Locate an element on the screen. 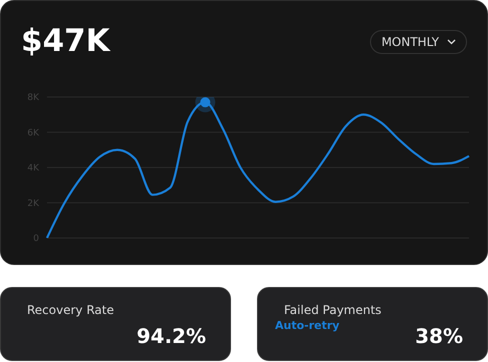  text: 94.2% is located at coordinates (171, 336).